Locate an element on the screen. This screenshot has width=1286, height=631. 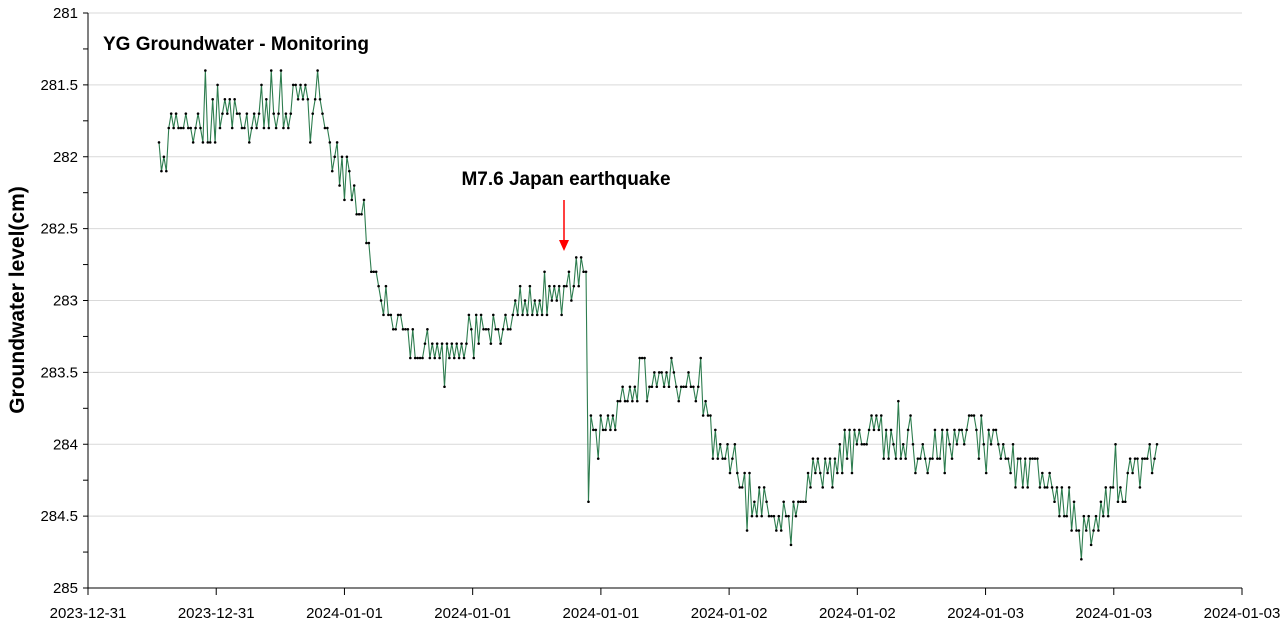
y-tick-label: 283.5 is located at coordinates (59, 372).